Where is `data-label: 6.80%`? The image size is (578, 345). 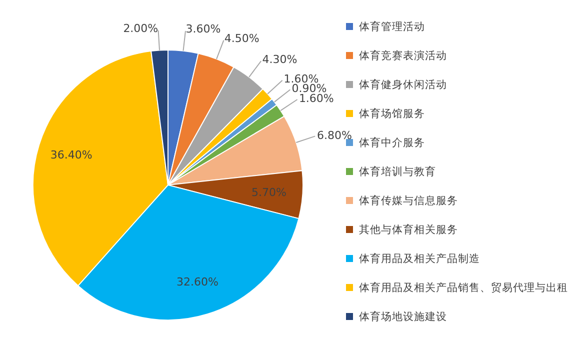
data-label: 6.80% is located at coordinates (334, 135).